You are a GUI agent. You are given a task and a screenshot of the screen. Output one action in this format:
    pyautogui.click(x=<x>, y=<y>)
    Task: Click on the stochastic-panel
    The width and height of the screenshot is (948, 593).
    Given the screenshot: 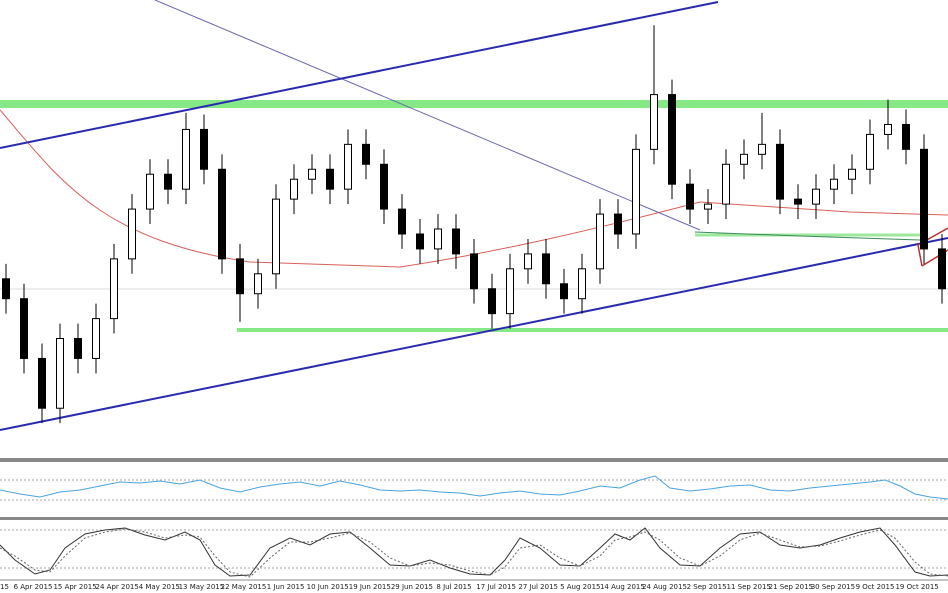 What is the action you would take?
    pyautogui.click(x=474, y=552)
    